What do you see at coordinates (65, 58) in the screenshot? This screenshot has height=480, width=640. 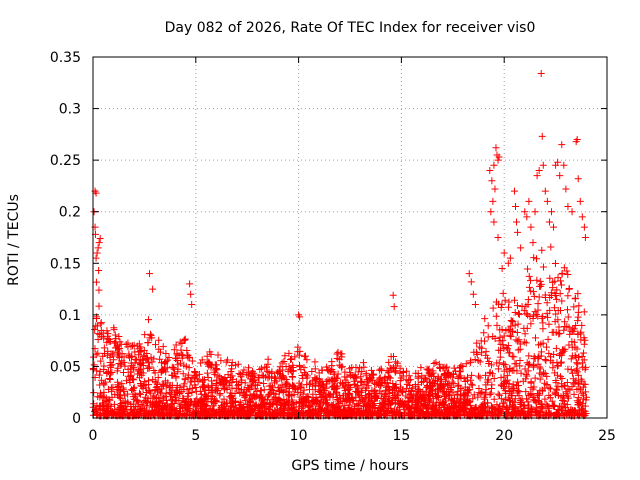 I see `y-tick-label: 0.35` at bounding box center [65, 58].